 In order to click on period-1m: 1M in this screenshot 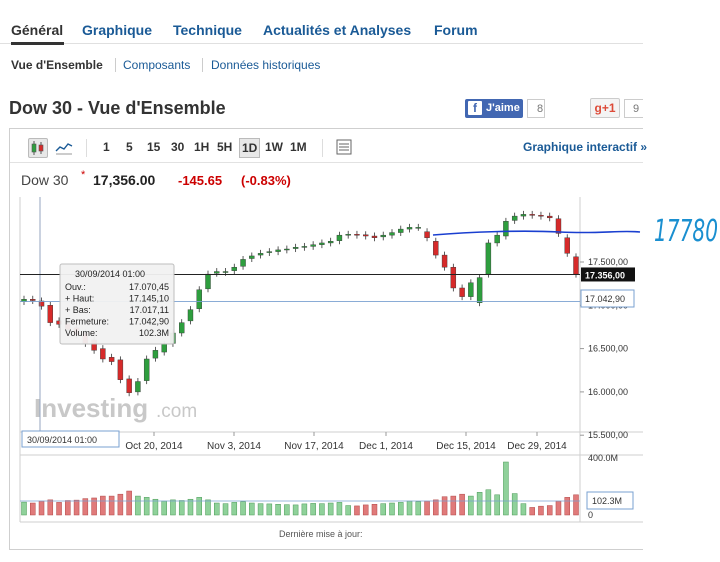, I will do `click(298, 147)`.